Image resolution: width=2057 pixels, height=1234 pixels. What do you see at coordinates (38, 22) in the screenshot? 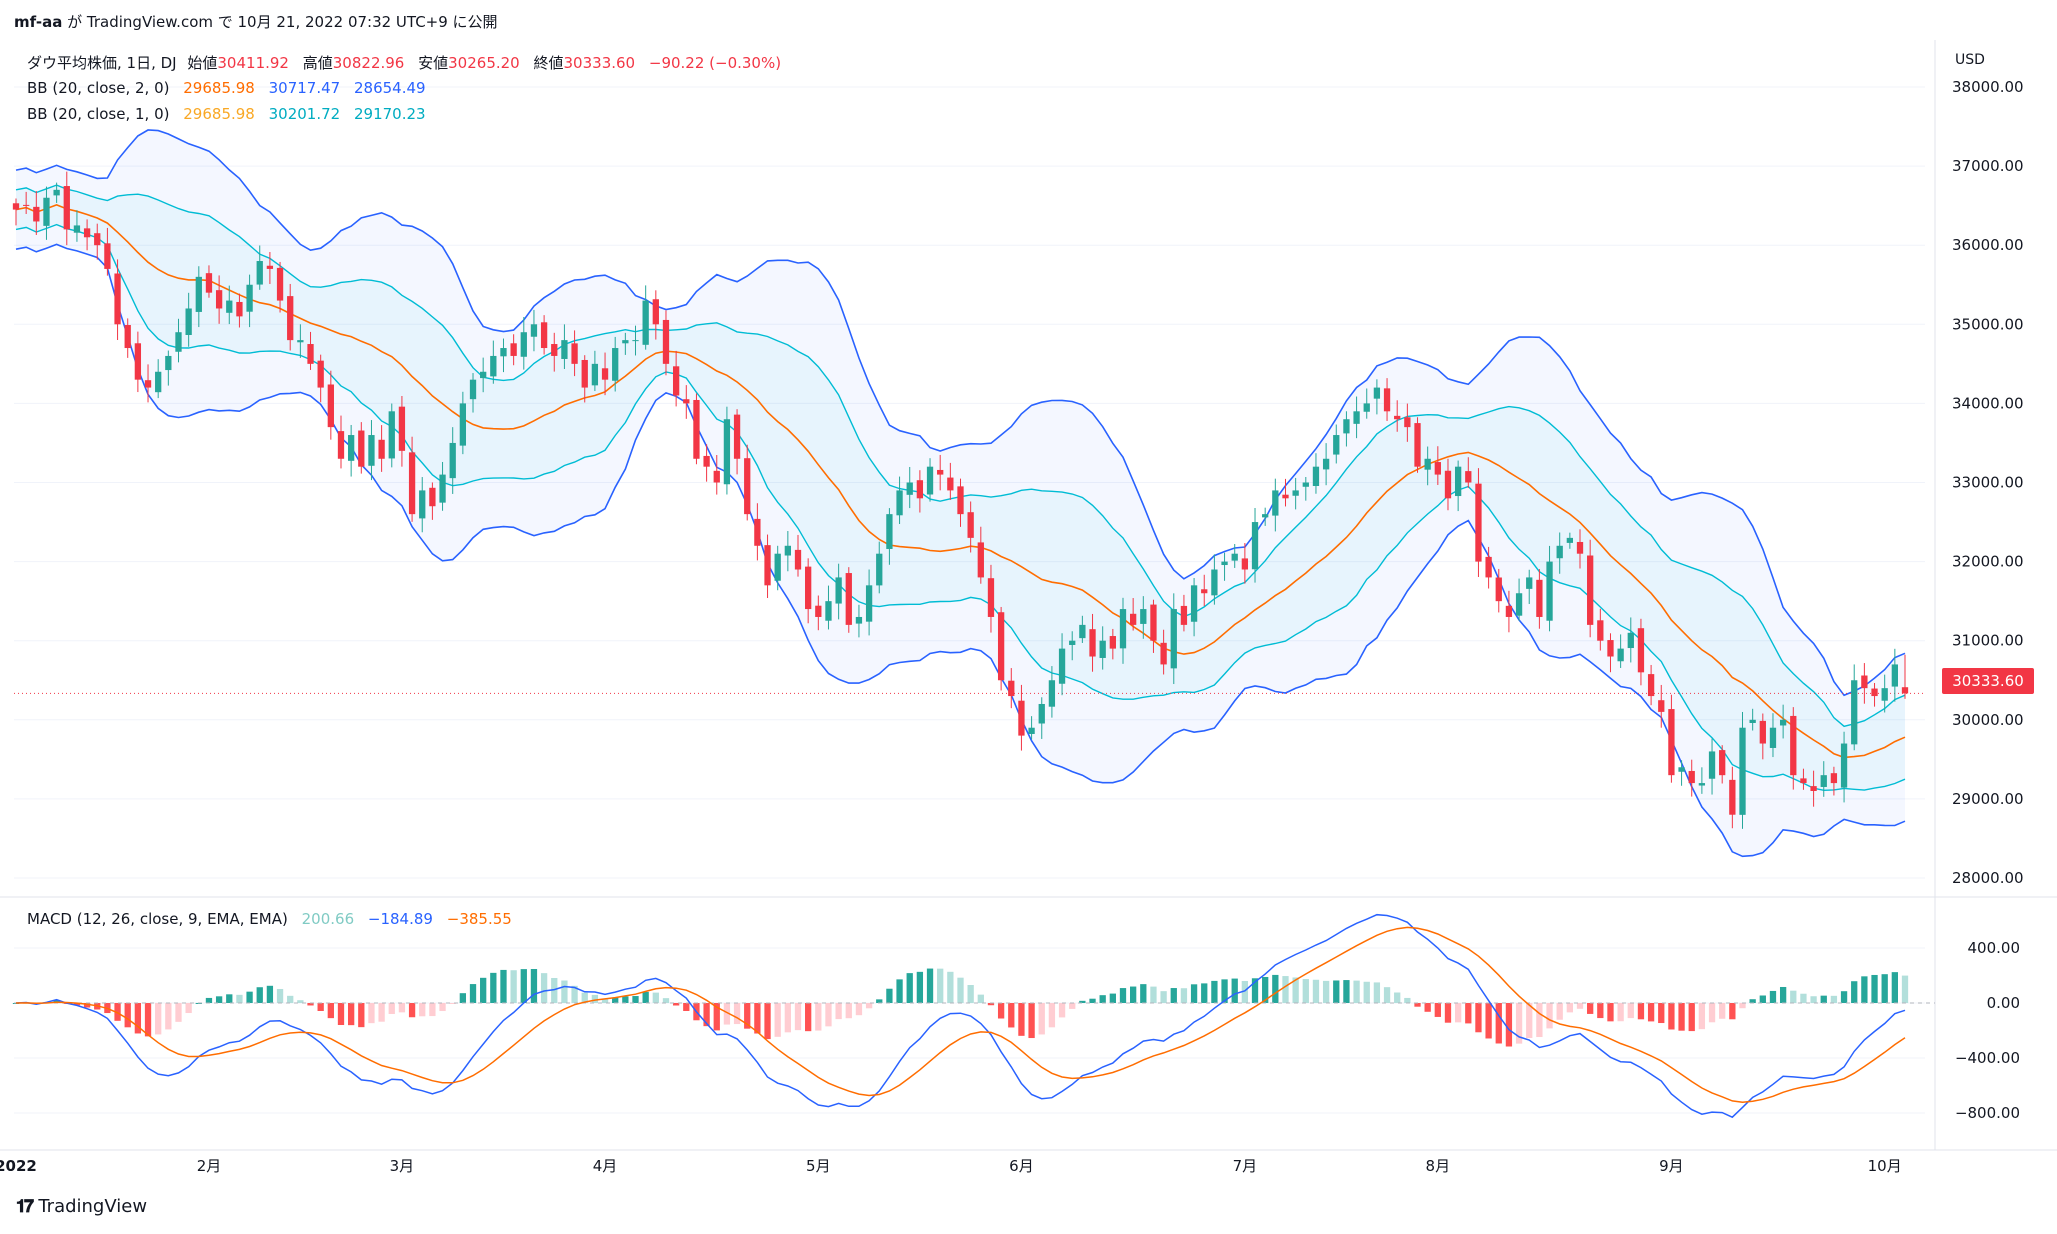
I see `author-name: mf-aa` at bounding box center [38, 22].